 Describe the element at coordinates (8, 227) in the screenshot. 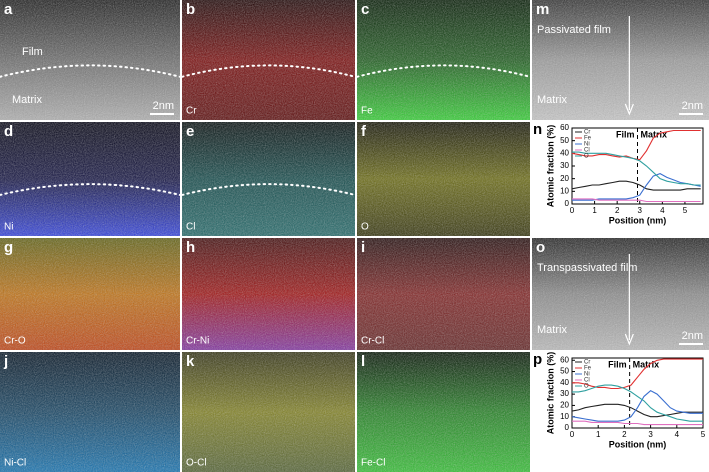

I see `element-label: Ni` at that location.